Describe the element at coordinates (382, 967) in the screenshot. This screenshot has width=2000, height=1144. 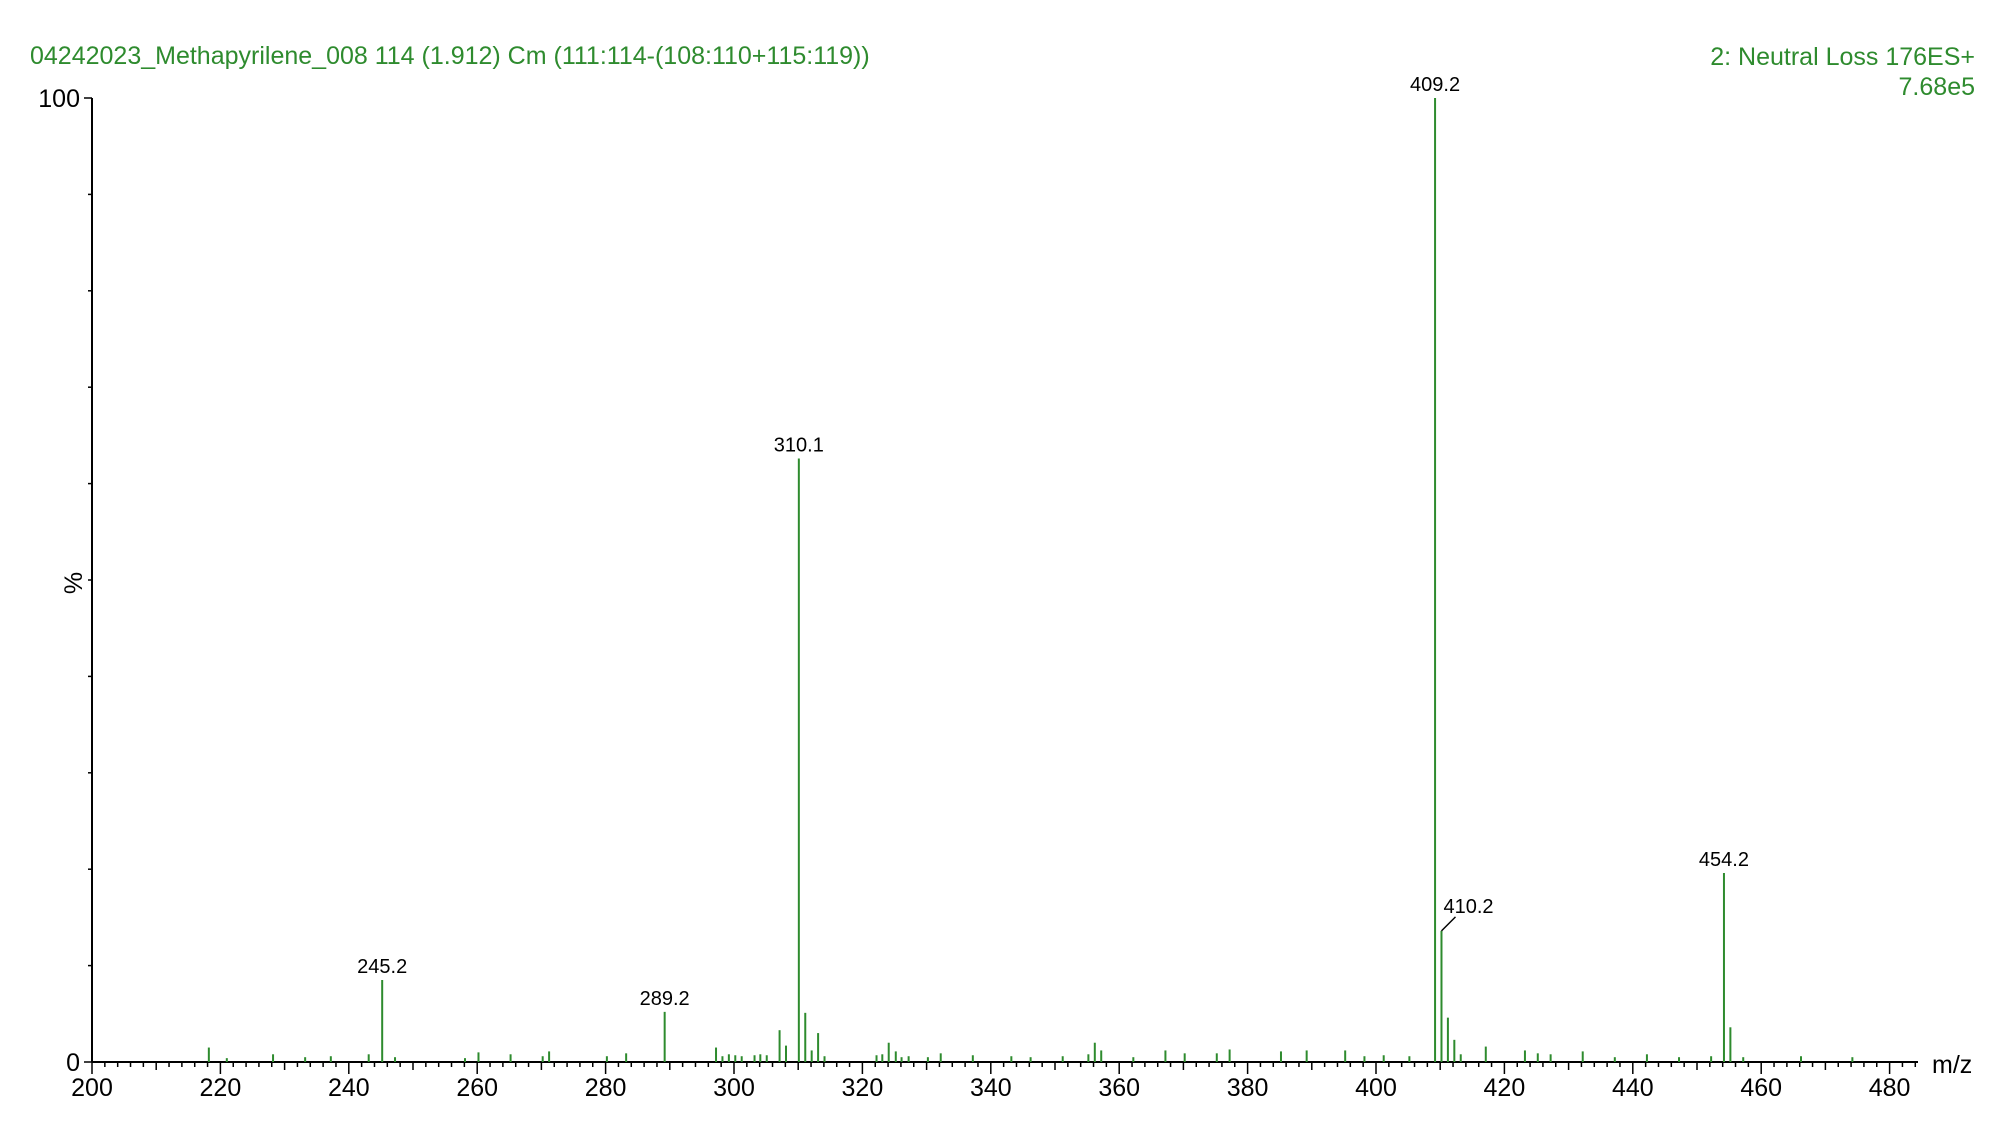
I see `peak-label: 245.2` at that location.